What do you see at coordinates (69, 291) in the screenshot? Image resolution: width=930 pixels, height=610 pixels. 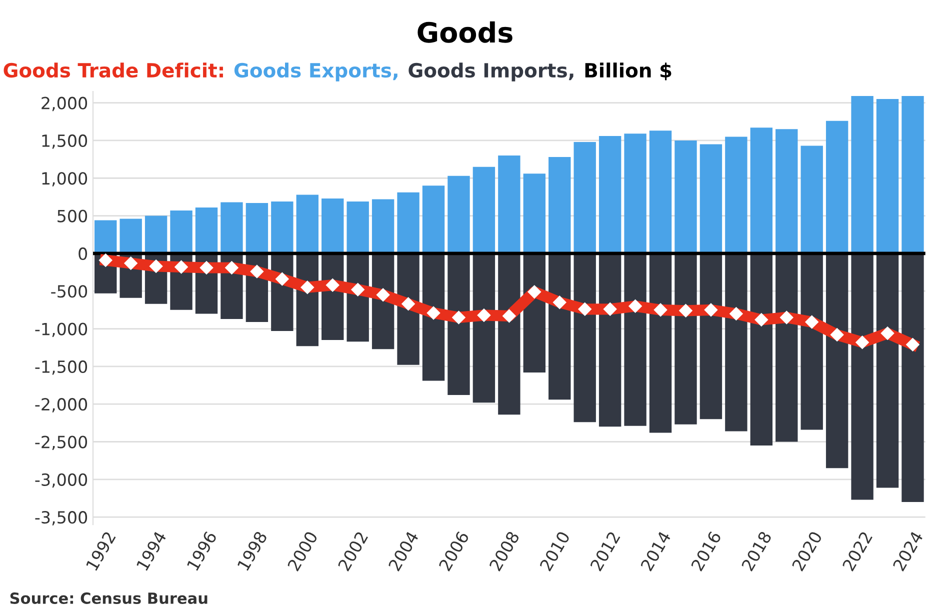 I see `y-tick-label: -500` at bounding box center [69, 291].